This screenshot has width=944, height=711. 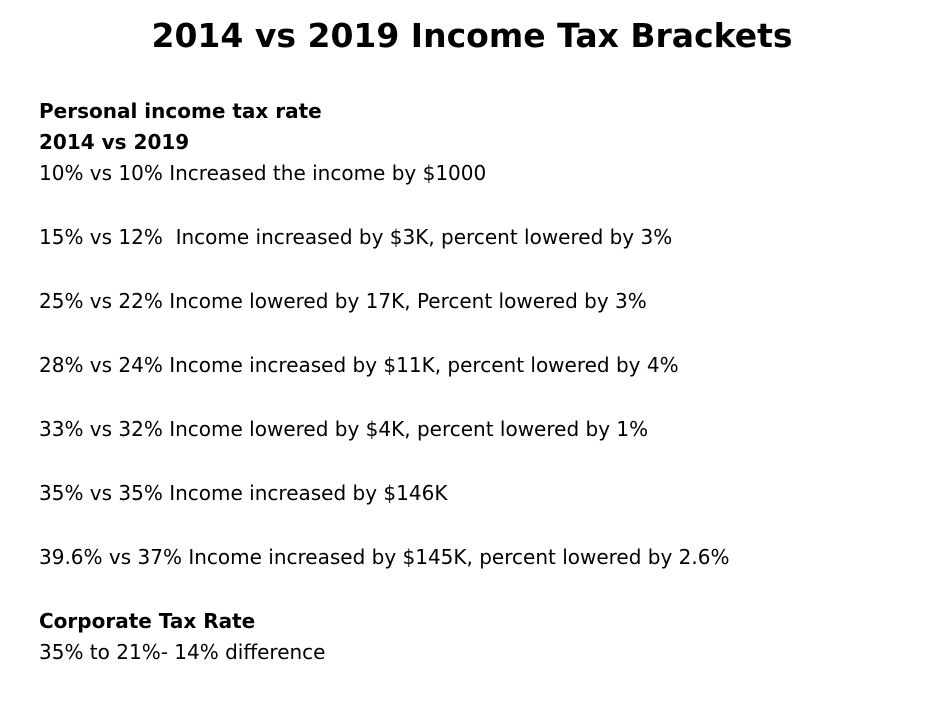 I want to click on personal-heading: Personal income tax rate, so click(x=180, y=111).